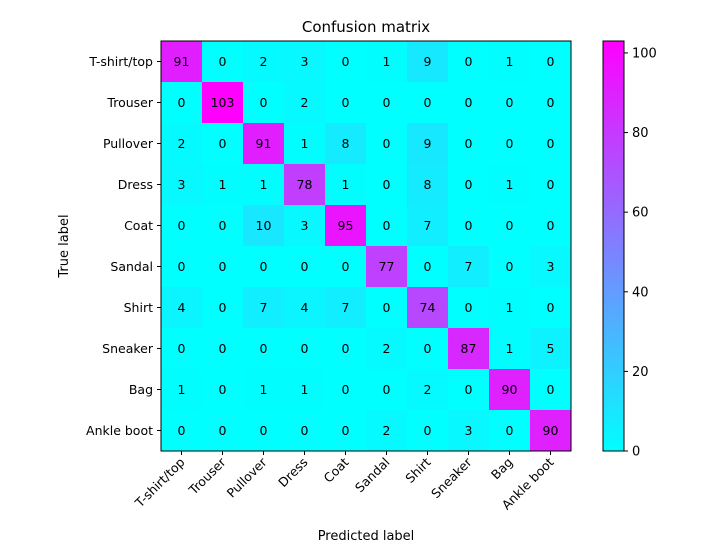  Describe the element at coordinates (640, 213) in the screenshot. I see `colorbar-tick-label: 60` at that location.